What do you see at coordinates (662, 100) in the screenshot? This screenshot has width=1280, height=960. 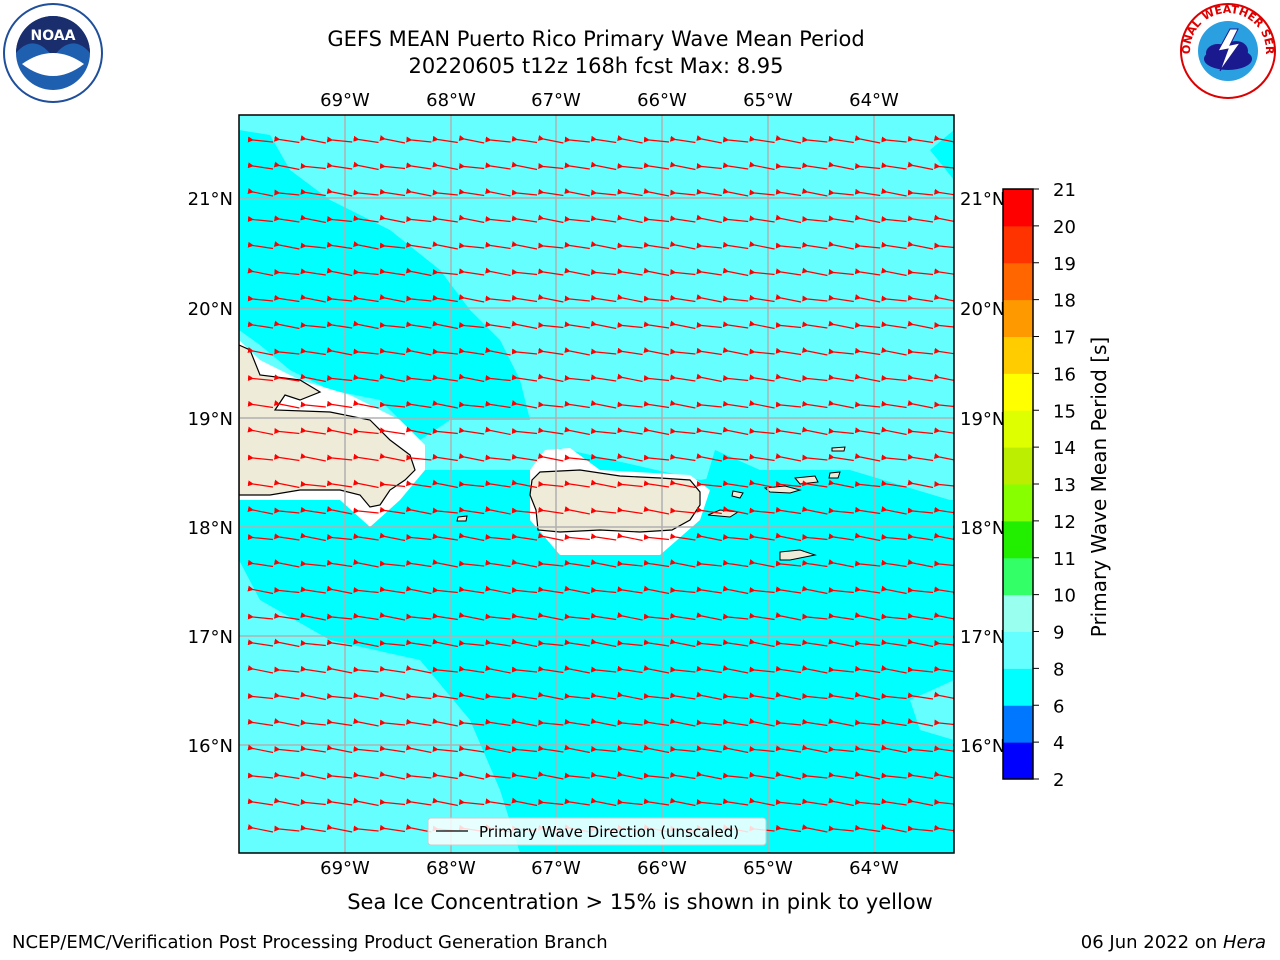 I see `lon-label-top: 66°W` at bounding box center [662, 100].